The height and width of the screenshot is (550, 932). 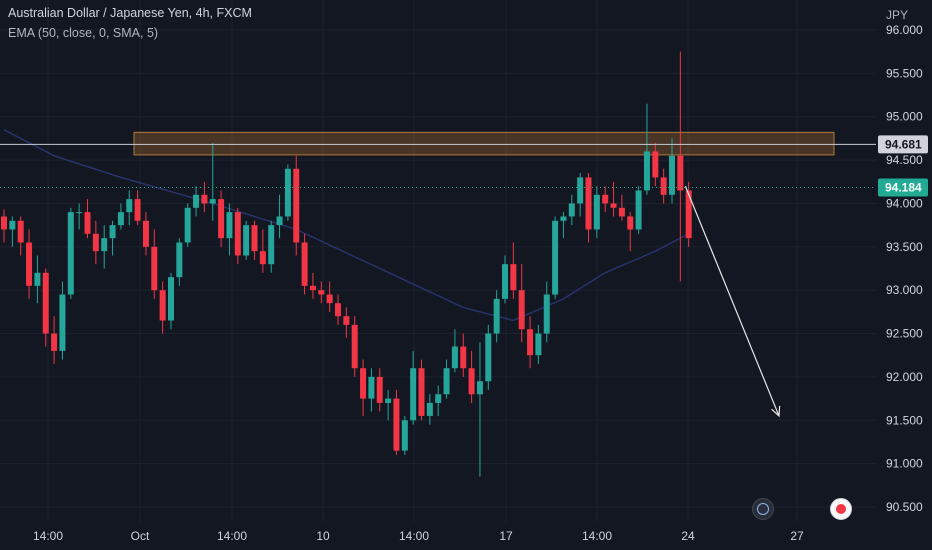 What do you see at coordinates (904, 420) in the screenshot?
I see `price-tick-label: 91.500` at bounding box center [904, 420].